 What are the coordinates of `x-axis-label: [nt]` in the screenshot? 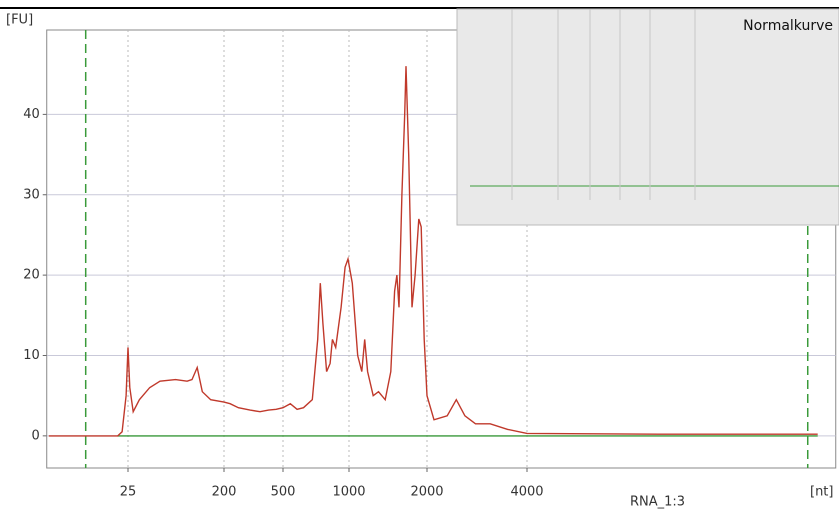 It's located at (821, 492).